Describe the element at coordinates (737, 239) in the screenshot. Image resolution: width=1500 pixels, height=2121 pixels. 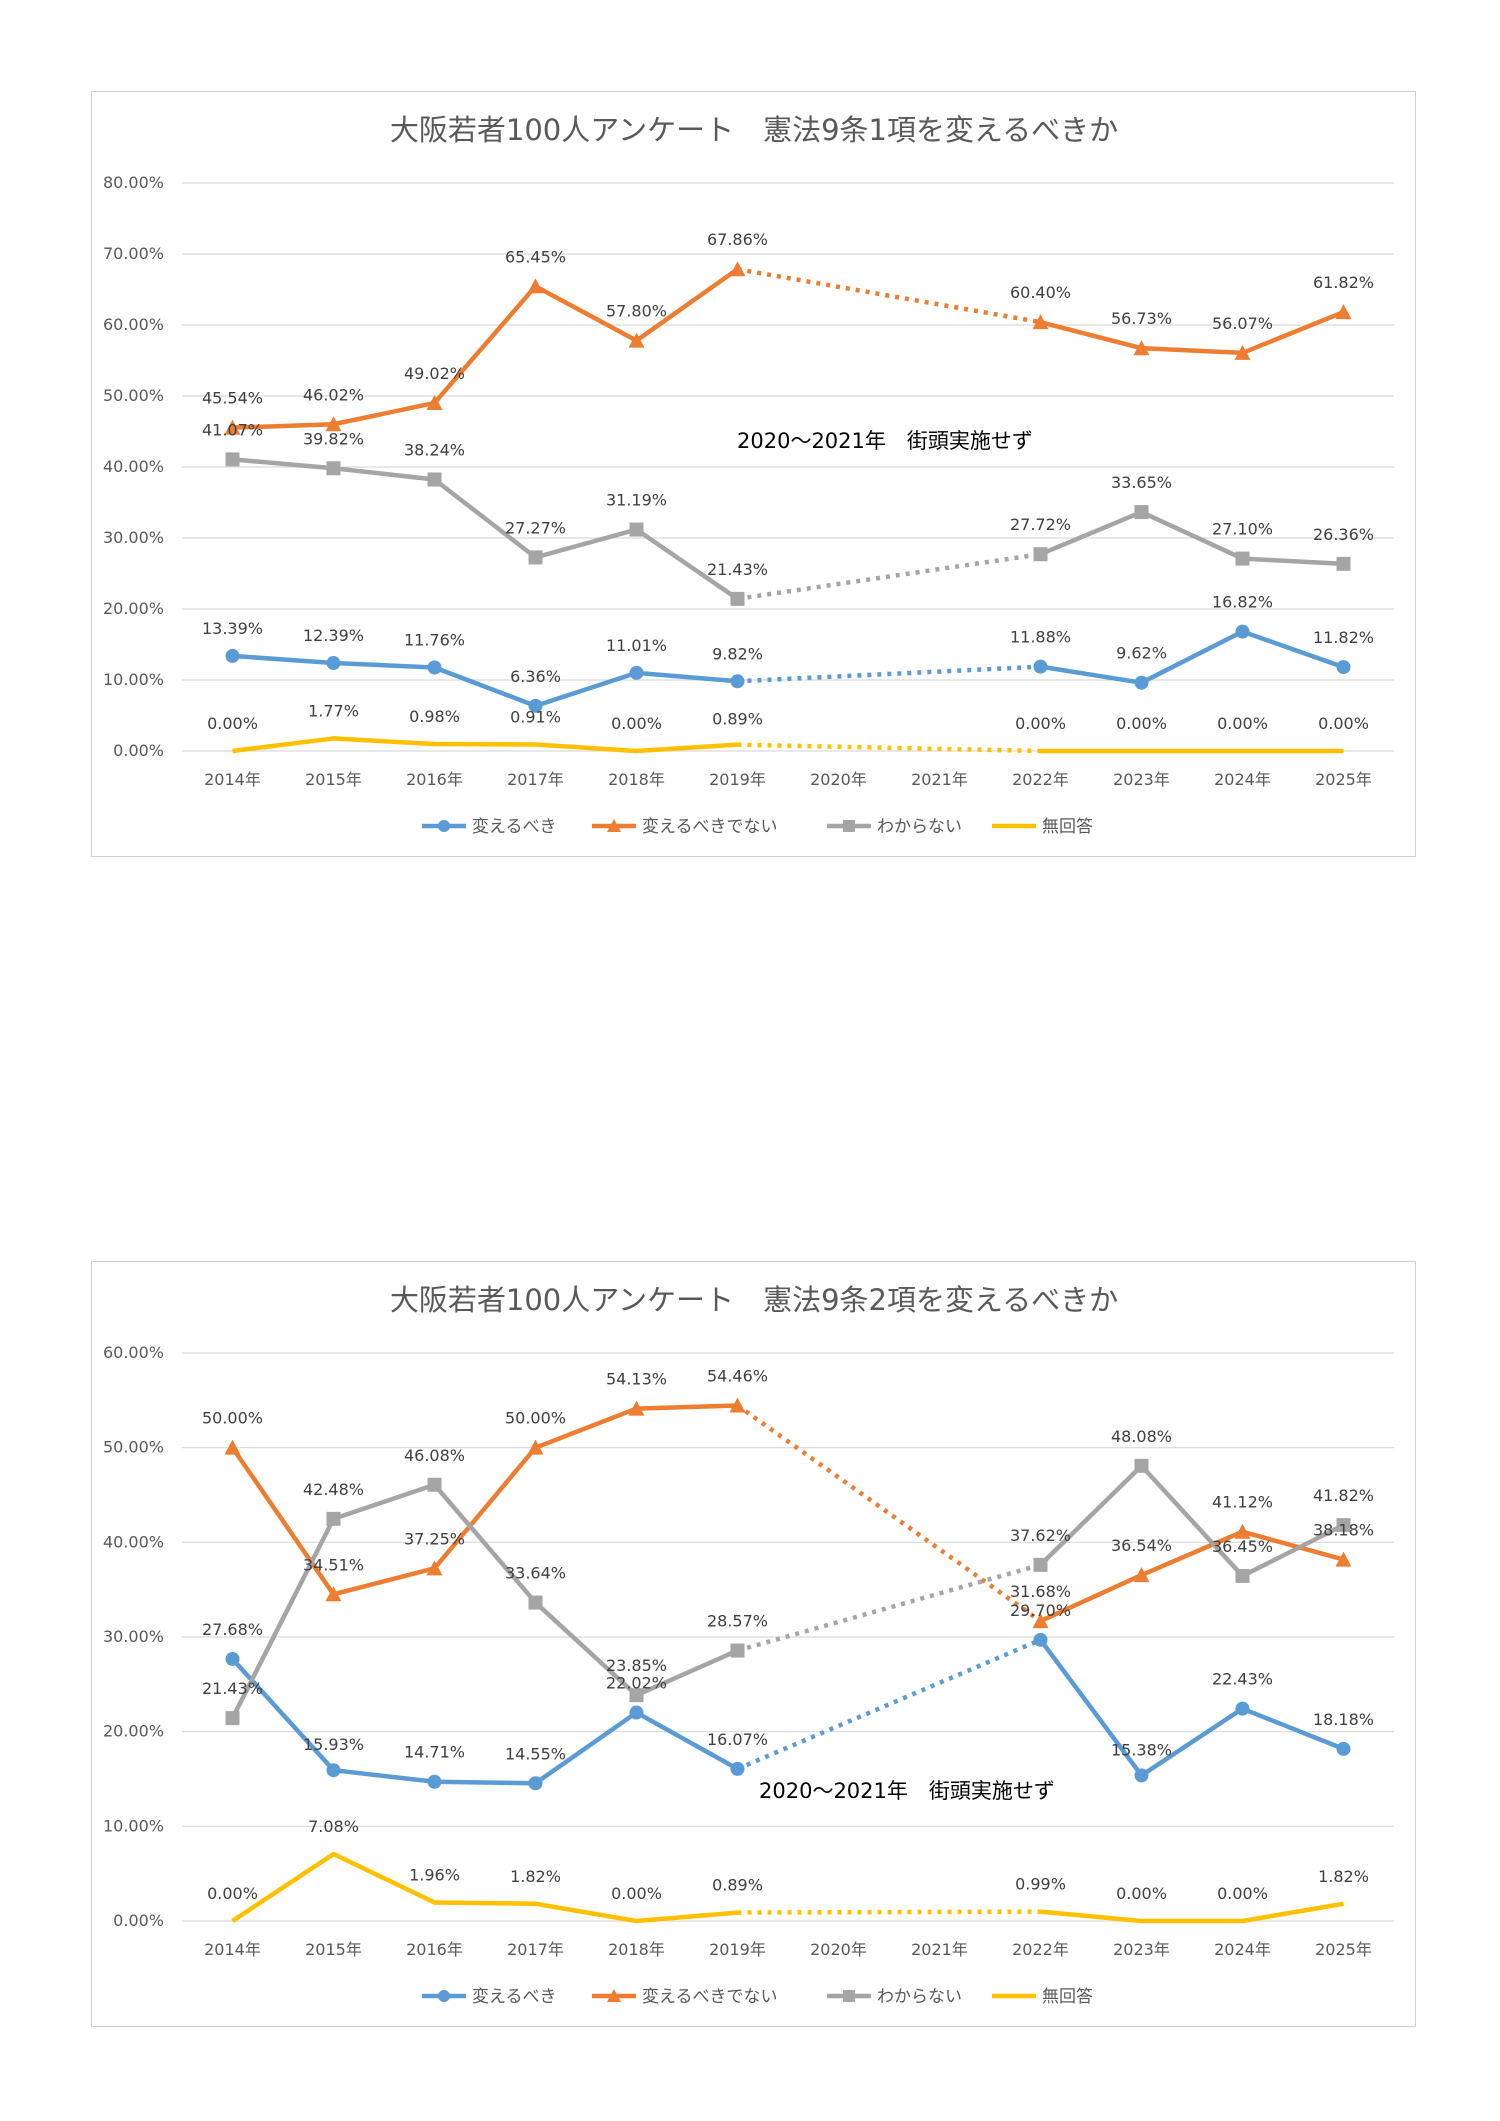
I see `data-label: 67.86%` at that location.